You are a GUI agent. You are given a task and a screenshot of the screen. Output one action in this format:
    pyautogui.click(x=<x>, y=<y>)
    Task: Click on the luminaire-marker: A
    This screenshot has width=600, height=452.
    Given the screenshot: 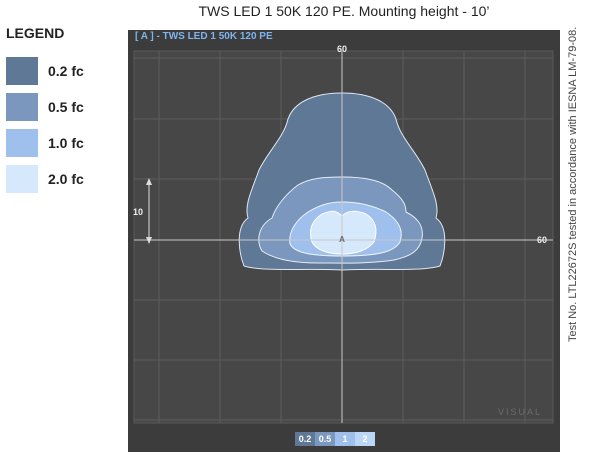 What is the action you would take?
    pyautogui.click(x=342, y=239)
    